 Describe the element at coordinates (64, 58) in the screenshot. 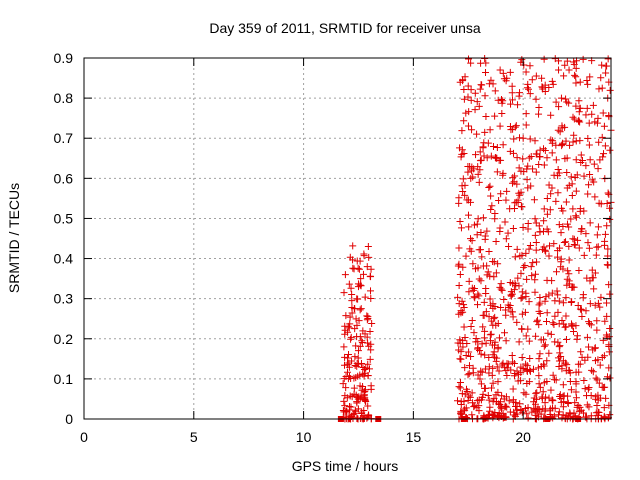

I see `y-tick-label: 0.9` at that location.